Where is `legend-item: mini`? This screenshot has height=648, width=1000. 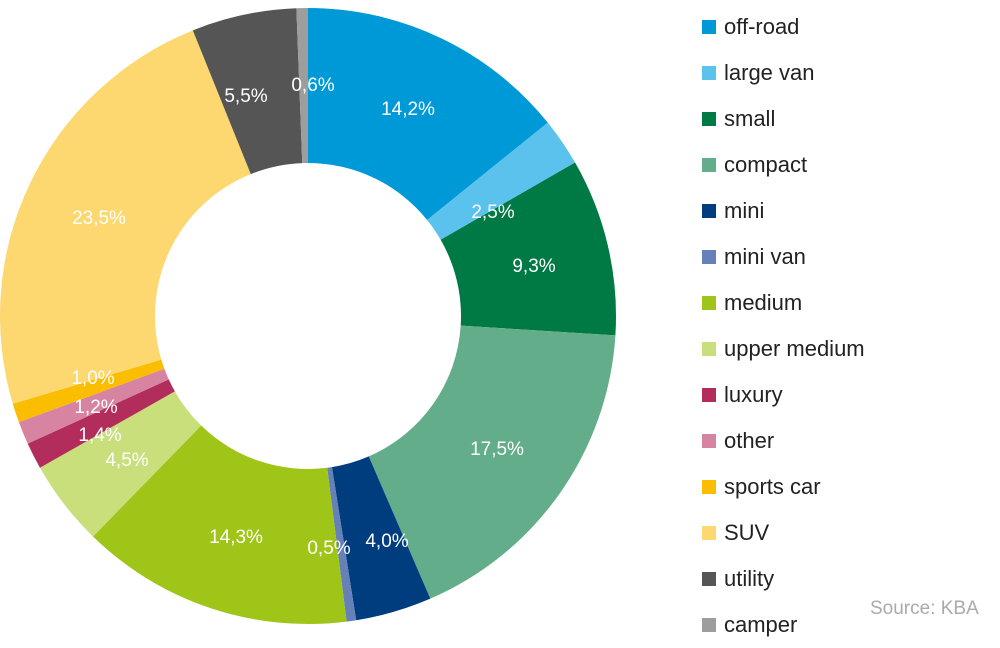
legend-item: mini is located at coordinates (783, 211).